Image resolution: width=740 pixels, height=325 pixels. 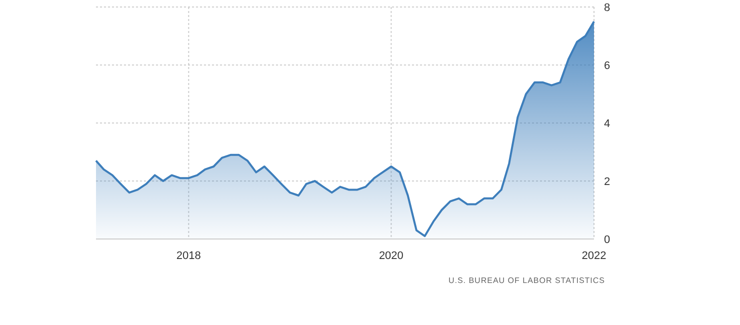 I want to click on x-tick-label: 2018, so click(x=188, y=256).